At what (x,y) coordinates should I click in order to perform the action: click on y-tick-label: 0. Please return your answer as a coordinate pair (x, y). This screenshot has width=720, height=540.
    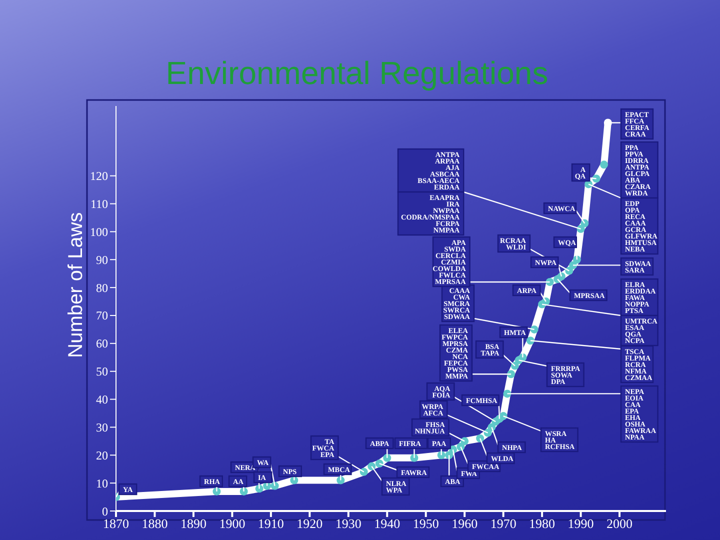
    Looking at the image, I should click on (105, 511).